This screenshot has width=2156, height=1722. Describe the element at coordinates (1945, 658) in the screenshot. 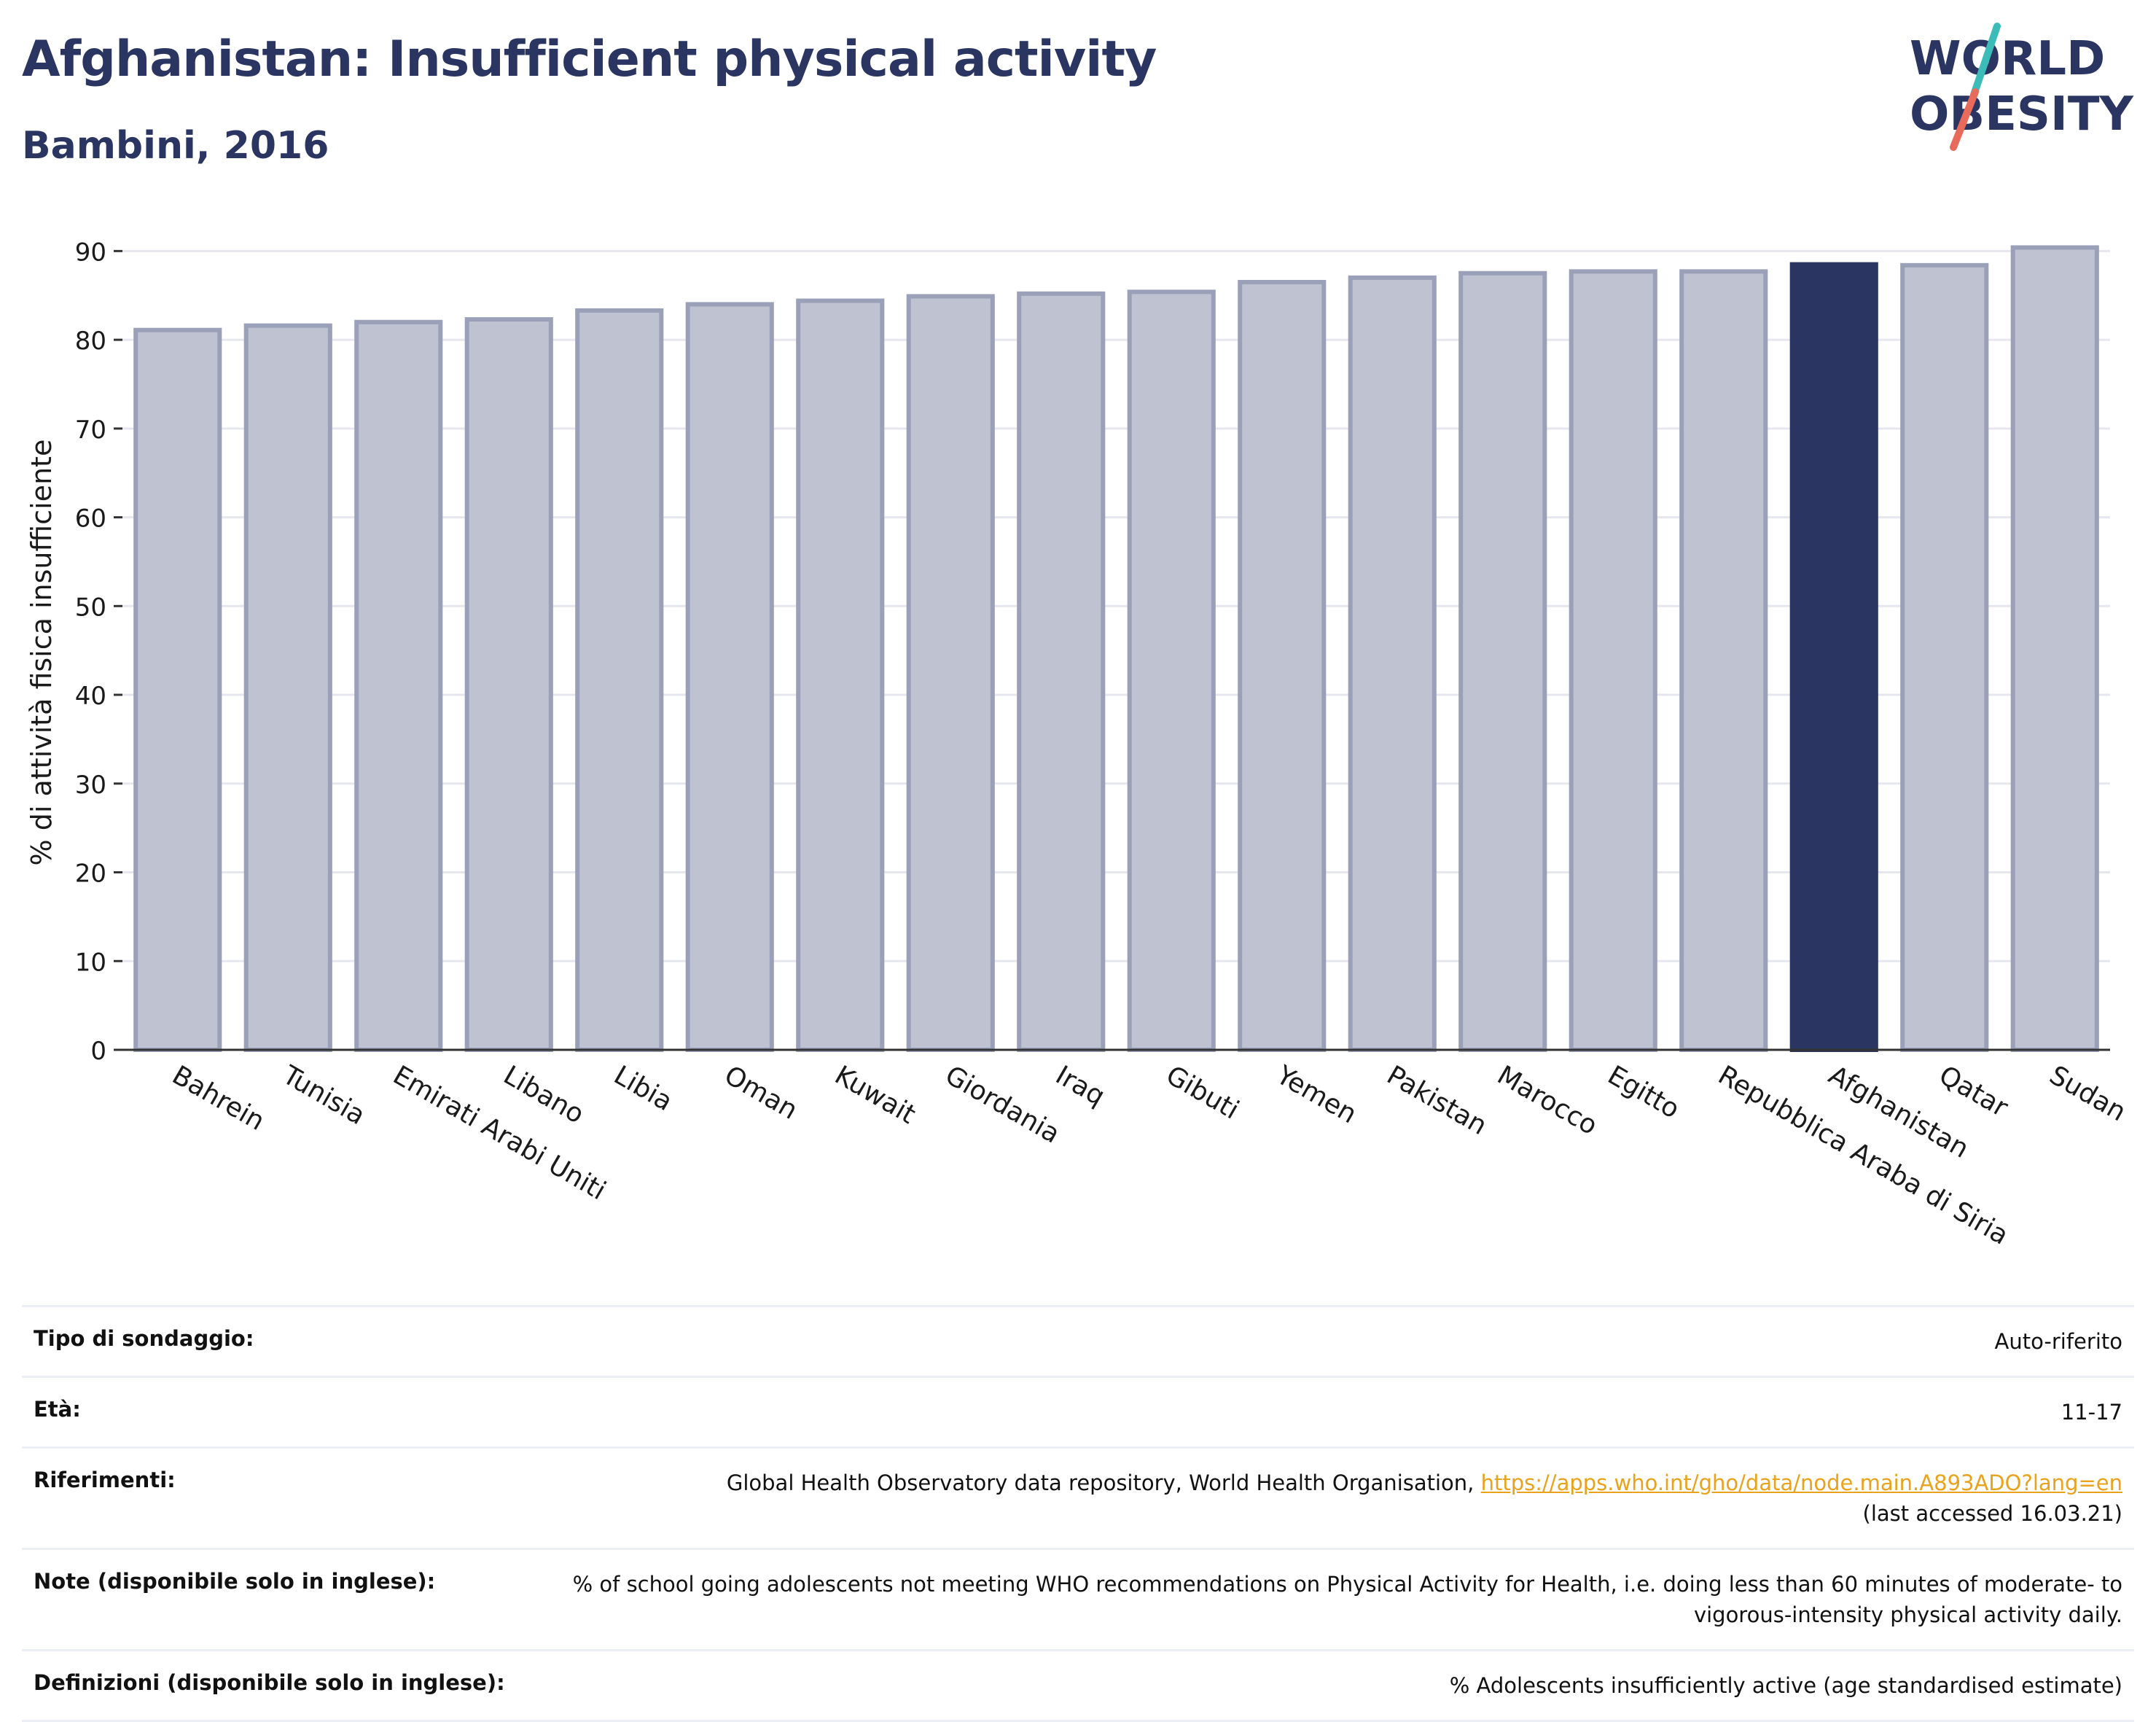

I see `bar-qatar` at that location.